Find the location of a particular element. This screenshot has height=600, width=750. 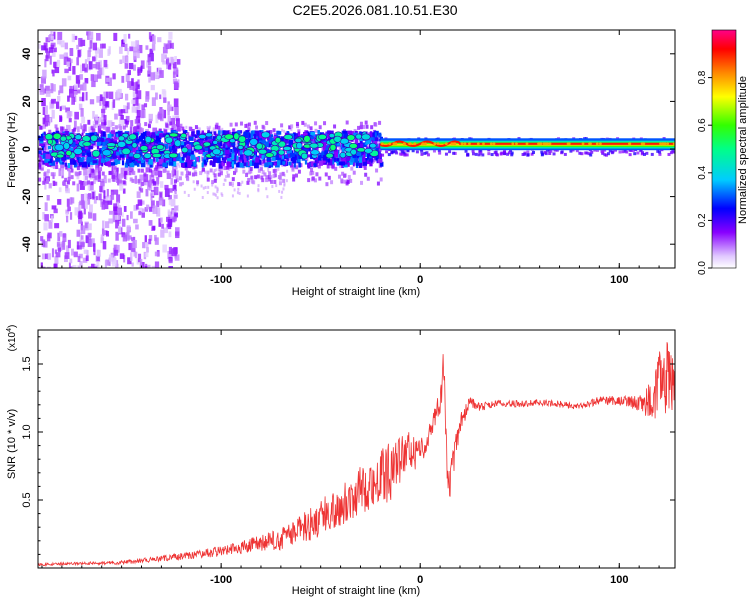

y-tick-label: 1.5 is located at coordinates (27, 363).